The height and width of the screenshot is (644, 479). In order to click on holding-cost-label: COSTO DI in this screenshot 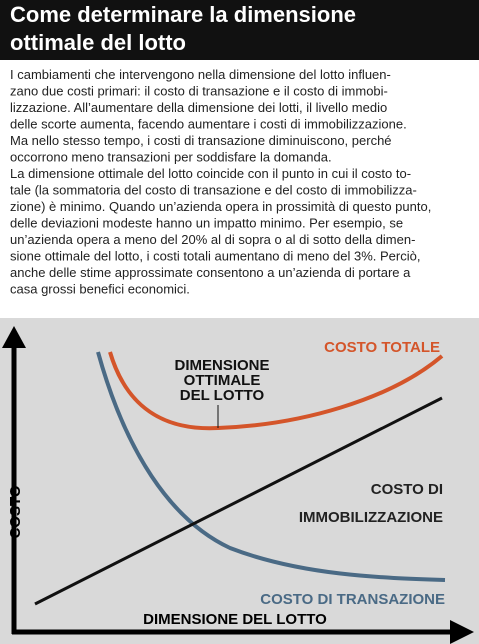, I will do `click(407, 489)`.